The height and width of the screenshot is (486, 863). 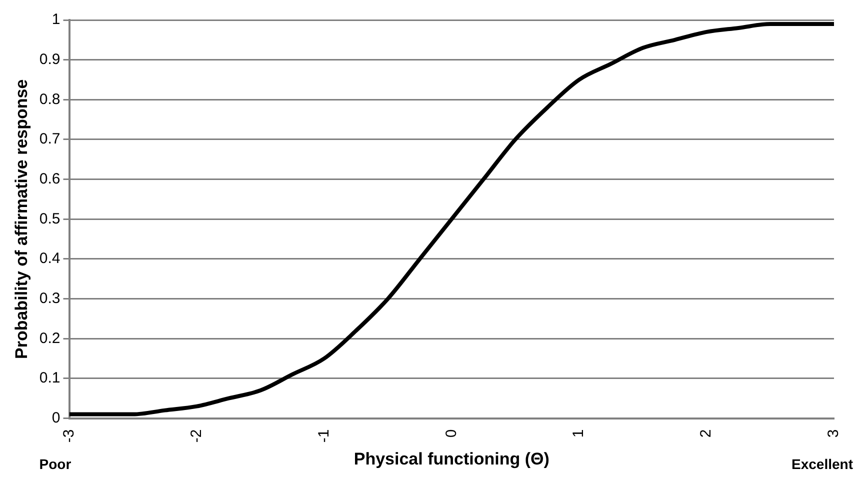 What do you see at coordinates (706, 433) in the screenshot?
I see `x-tick-label: 2` at bounding box center [706, 433].